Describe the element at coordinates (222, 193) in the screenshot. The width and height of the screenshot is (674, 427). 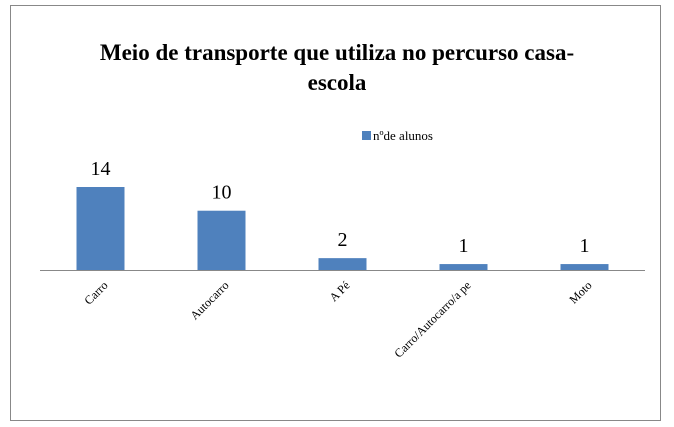
I see `data-label: 10` at that location.